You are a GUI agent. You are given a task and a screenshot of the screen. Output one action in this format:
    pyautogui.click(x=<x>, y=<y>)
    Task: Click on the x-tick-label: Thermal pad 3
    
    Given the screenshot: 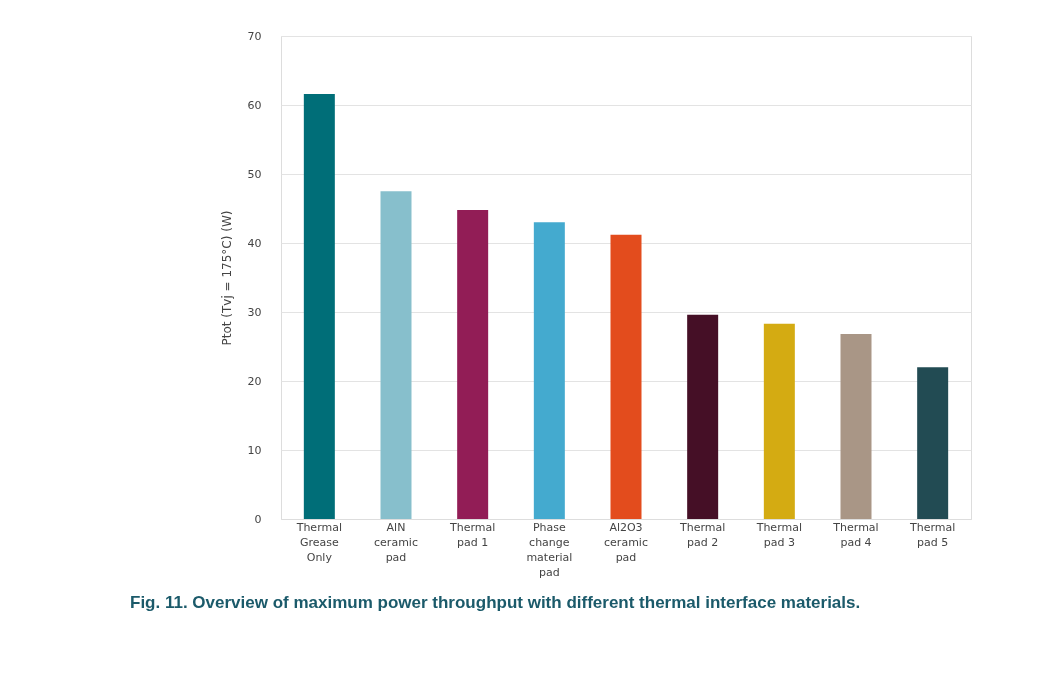 What is the action you would take?
    pyautogui.click(x=778, y=534)
    